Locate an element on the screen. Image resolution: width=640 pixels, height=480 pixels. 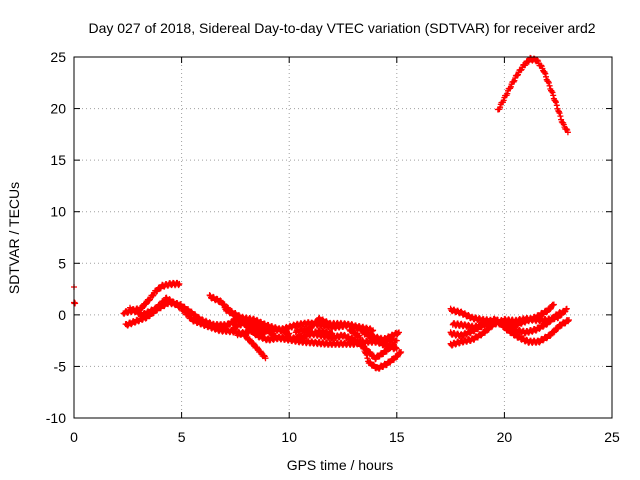
series-track-j is located at coordinates (375, 349).